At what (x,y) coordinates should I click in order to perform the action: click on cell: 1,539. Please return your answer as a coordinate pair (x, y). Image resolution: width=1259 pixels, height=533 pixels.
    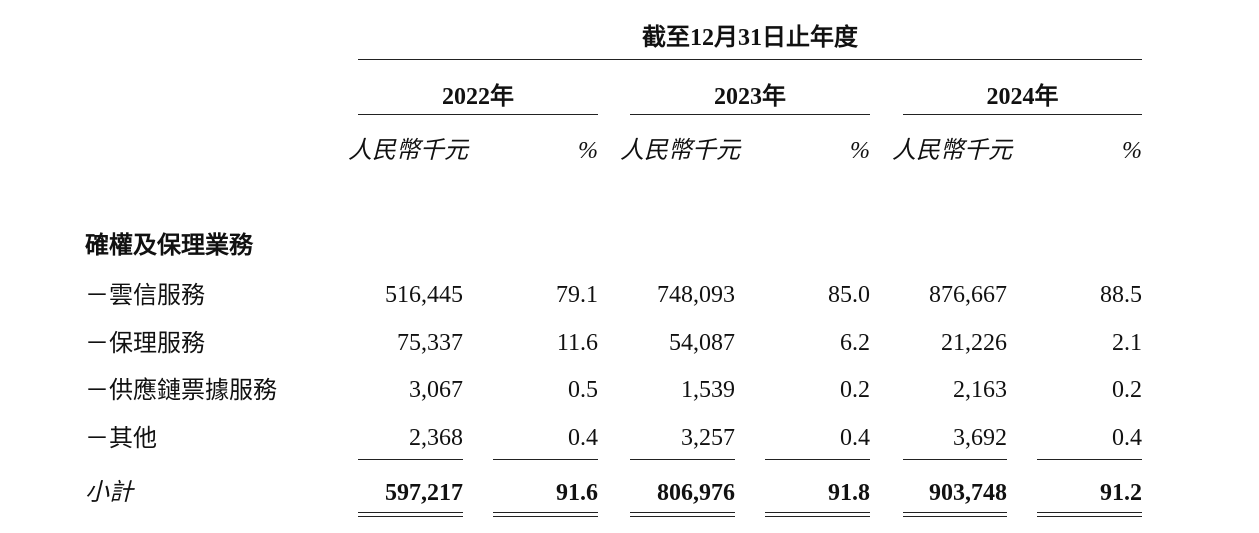
    Looking at the image, I should click on (708, 390).